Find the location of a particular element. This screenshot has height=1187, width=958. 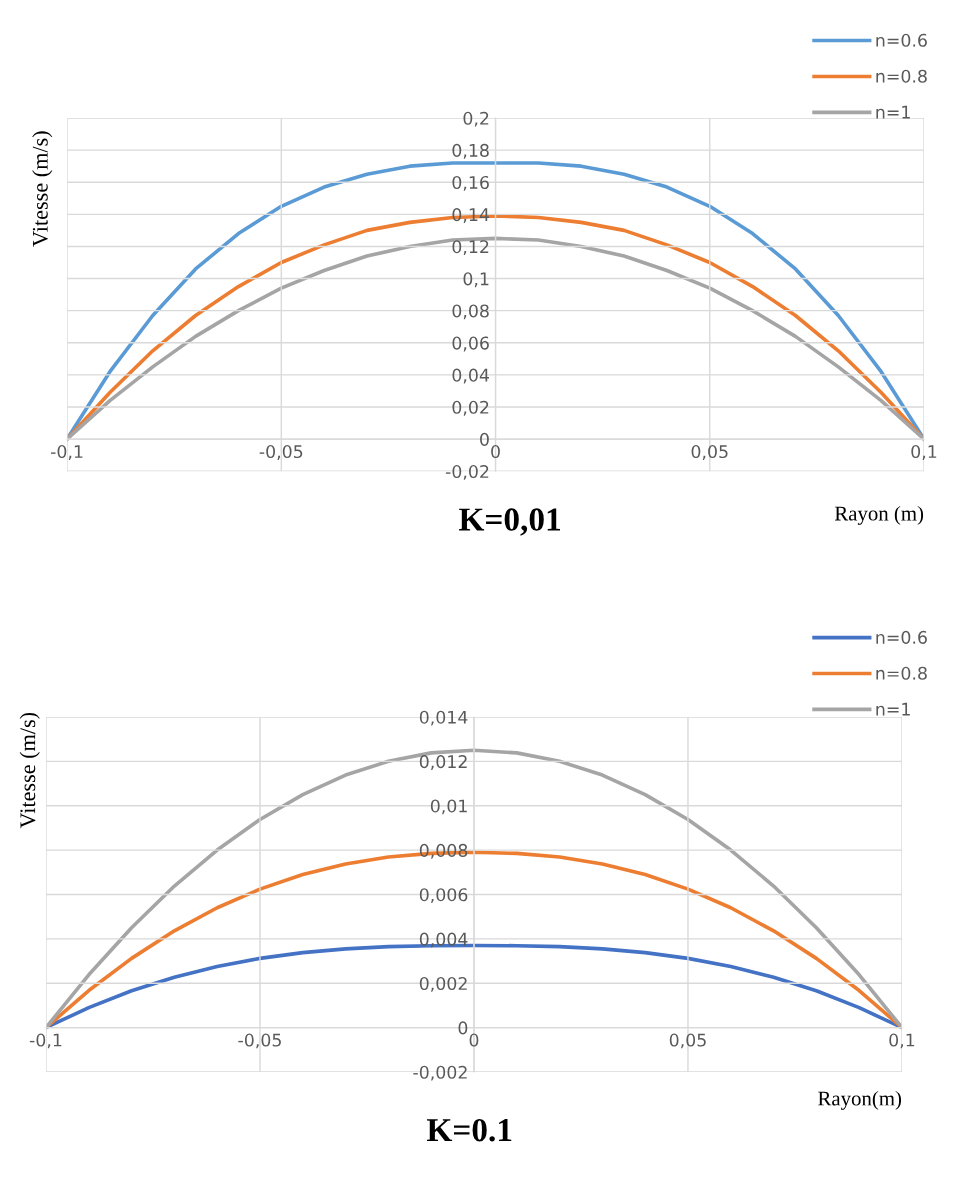

y-tick-label: 0,1 is located at coordinates (476, 280).